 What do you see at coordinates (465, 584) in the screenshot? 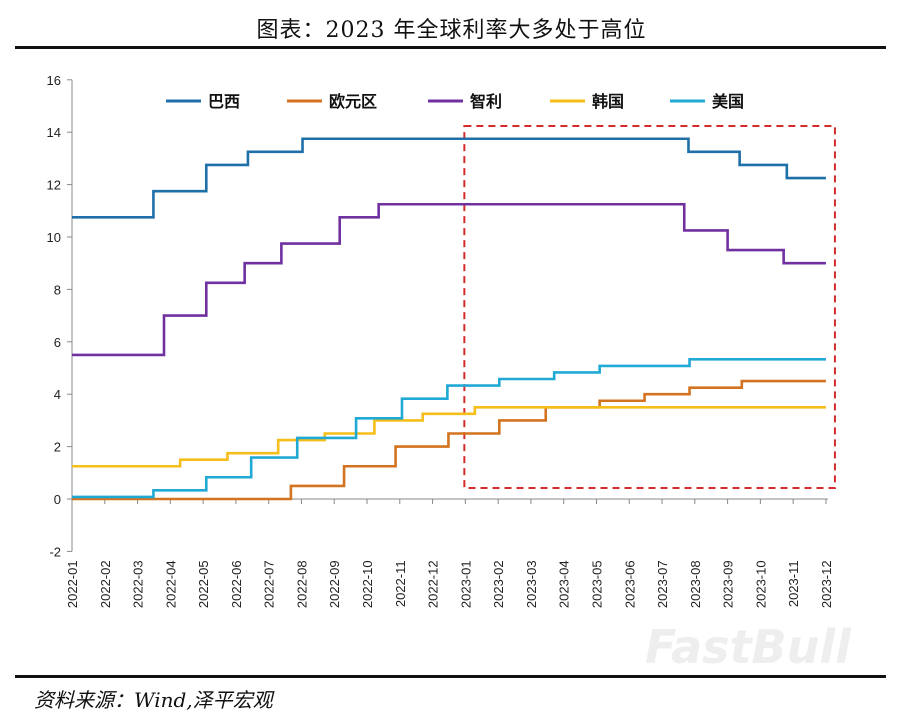
I see `x-tick-label: 2023-01` at bounding box center [465, 584].